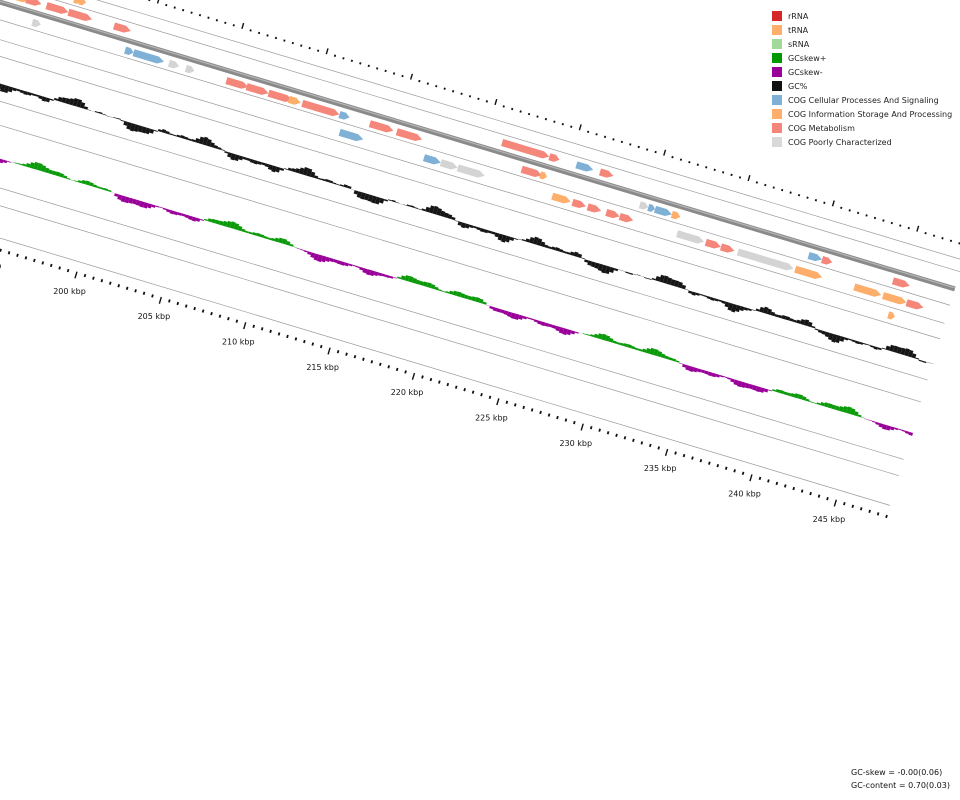 The image size is (960, 800). What do you see at coordinates (799, 44) in the screenshot?
I see `legend-label: sRNA` at bounding box center [799, 44].